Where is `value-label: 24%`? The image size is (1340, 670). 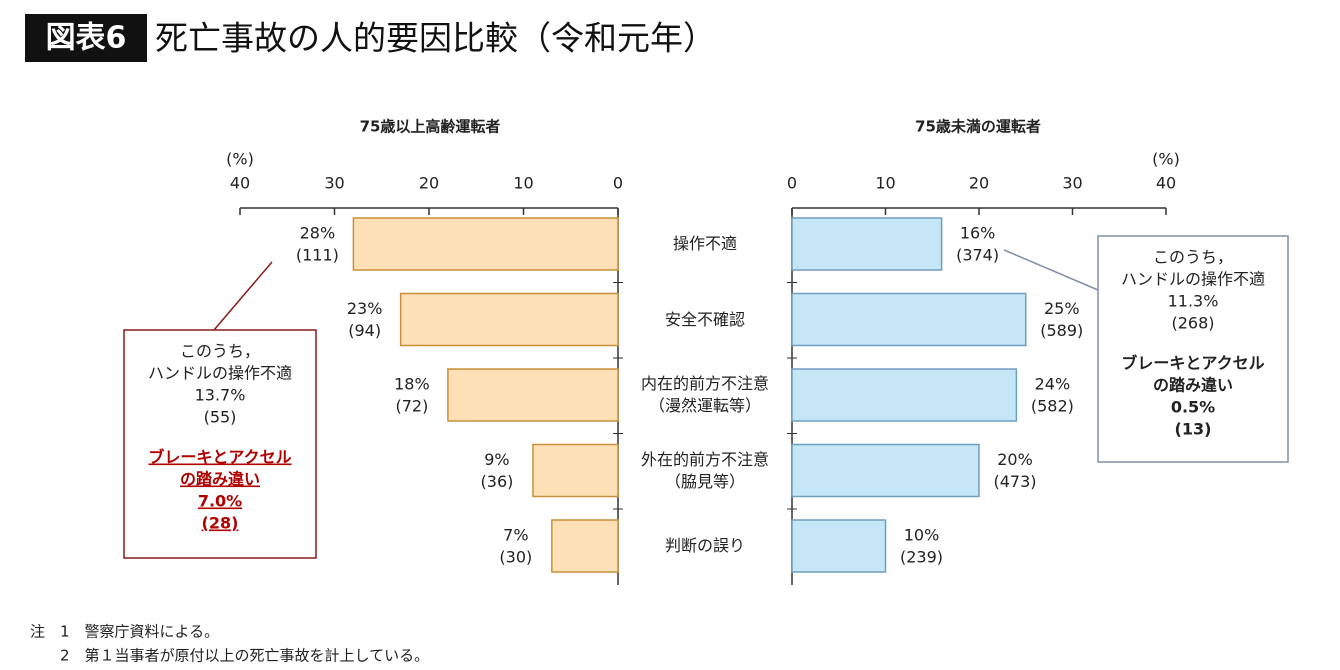 value-label: 24% is located at coordinates (1053, 384).